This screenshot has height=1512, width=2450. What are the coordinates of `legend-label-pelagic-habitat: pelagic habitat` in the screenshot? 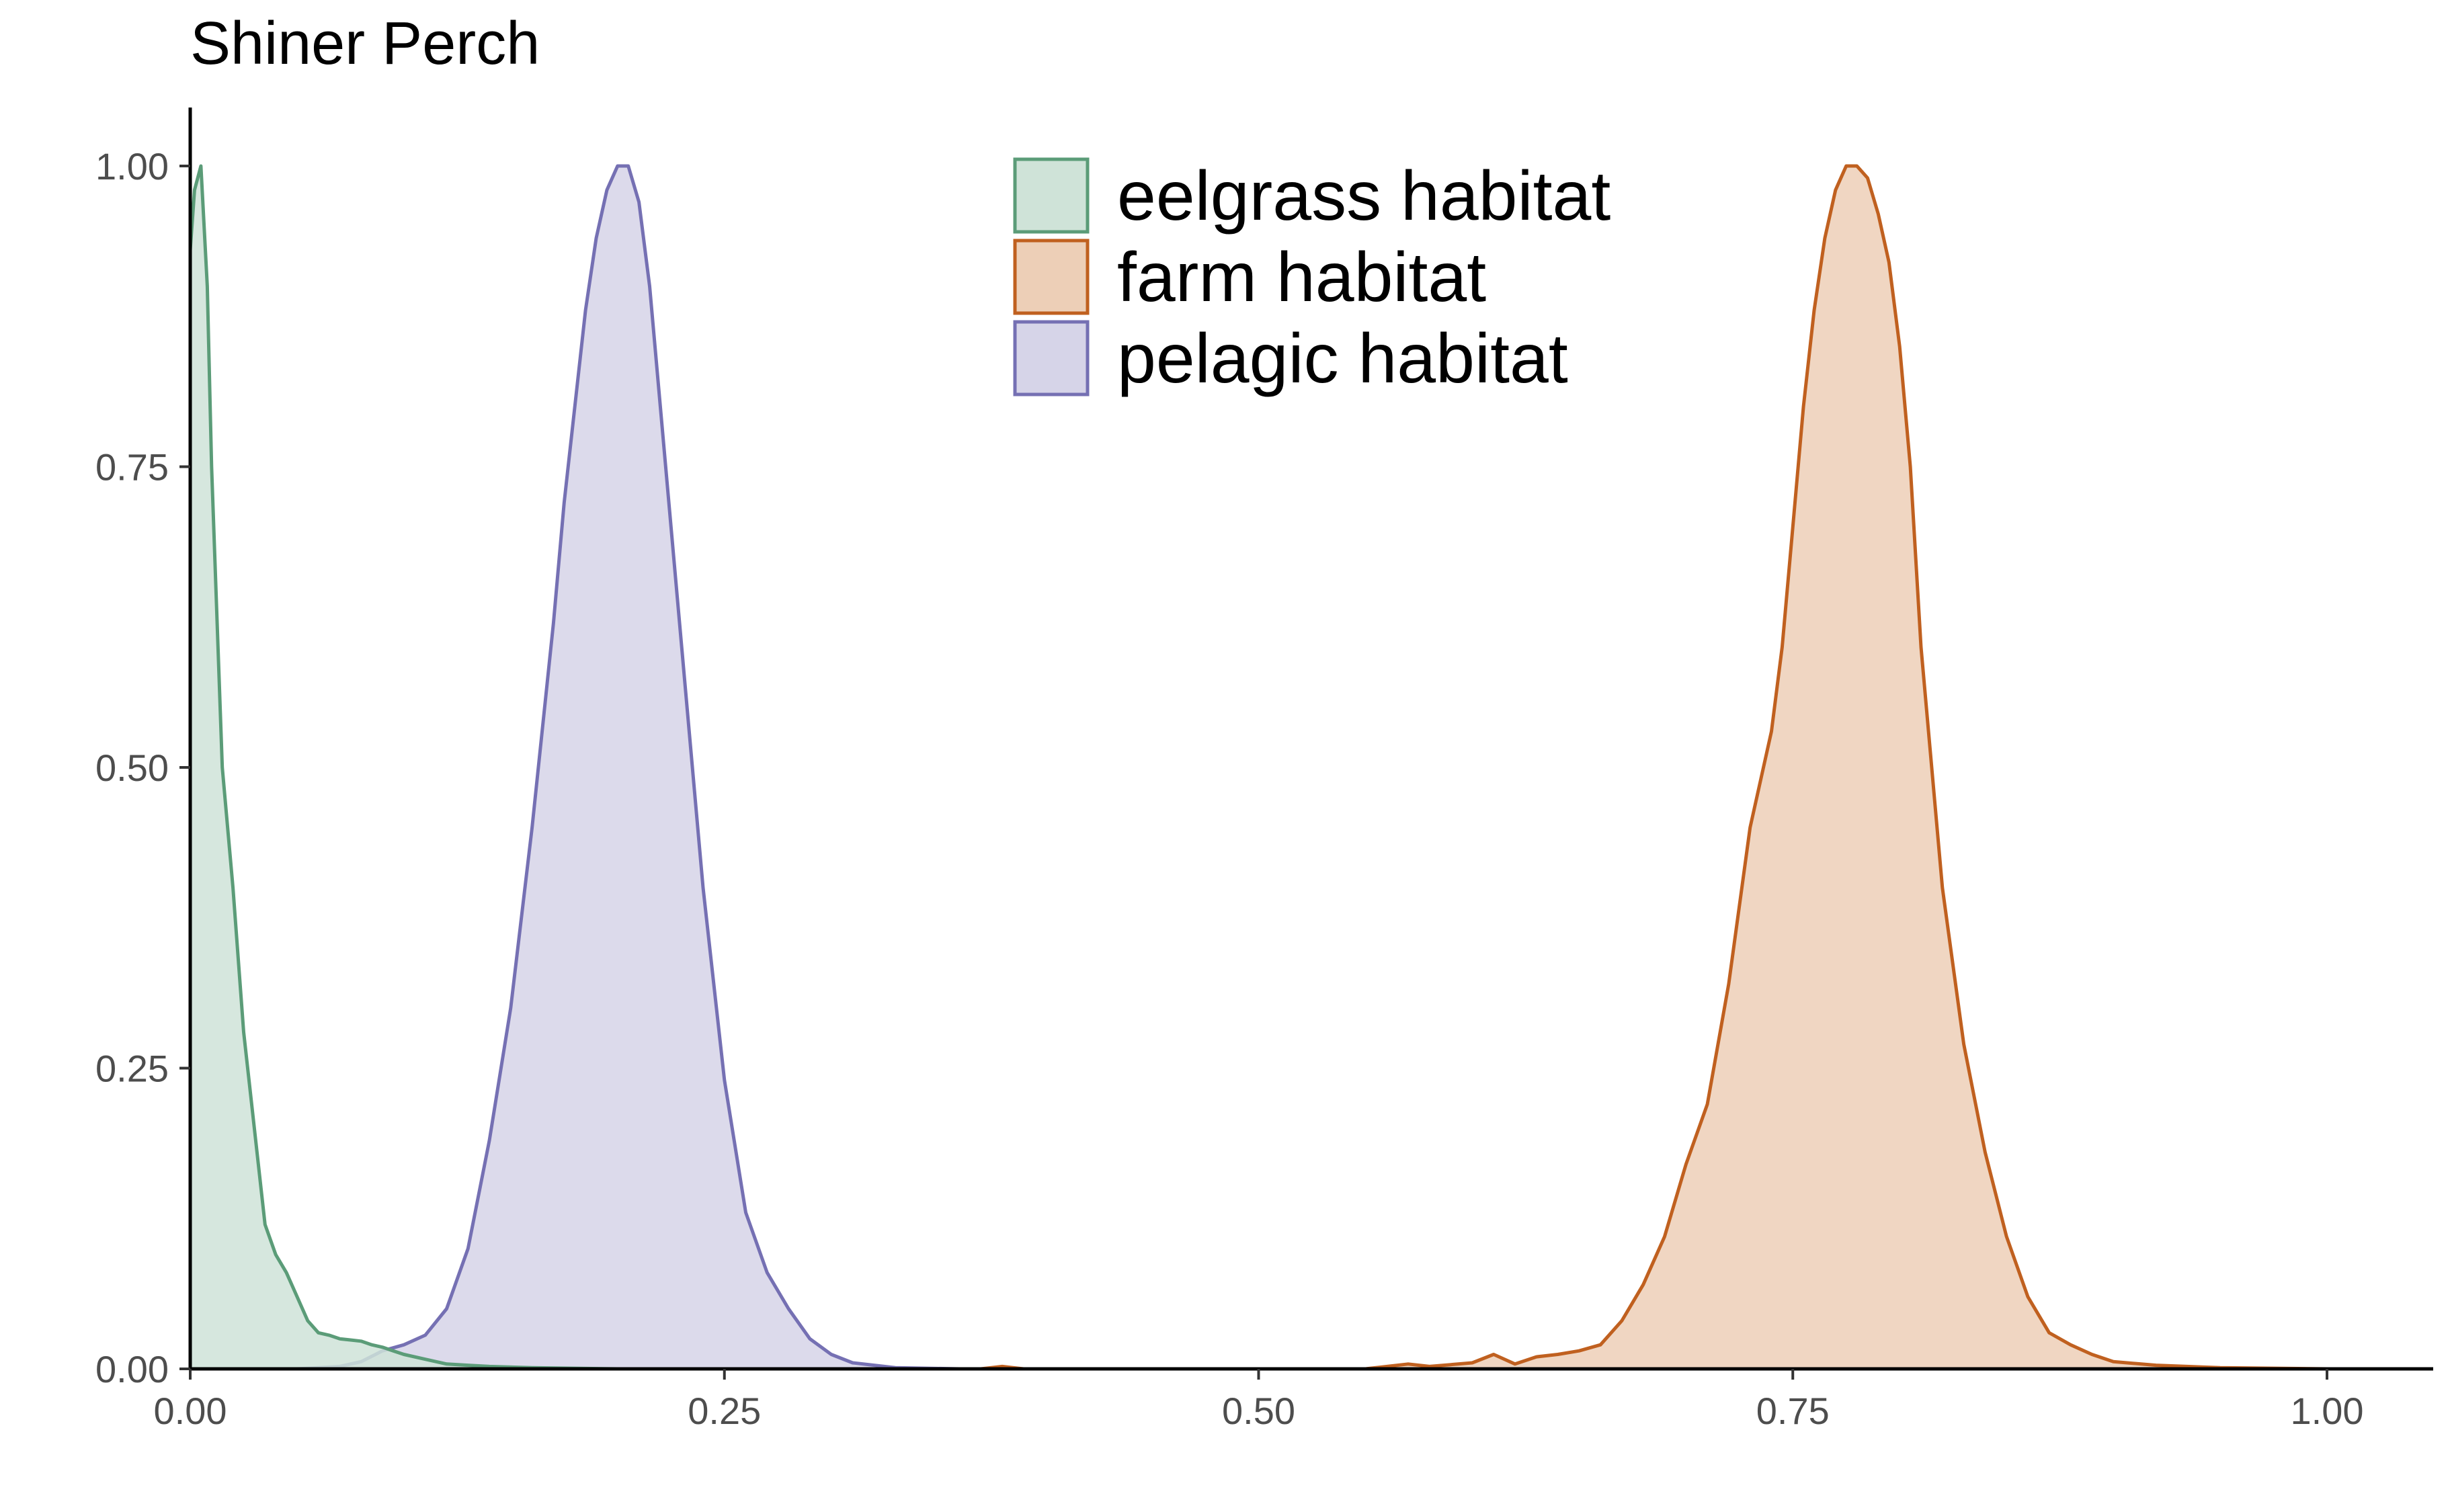 It's located at (1343, 359).